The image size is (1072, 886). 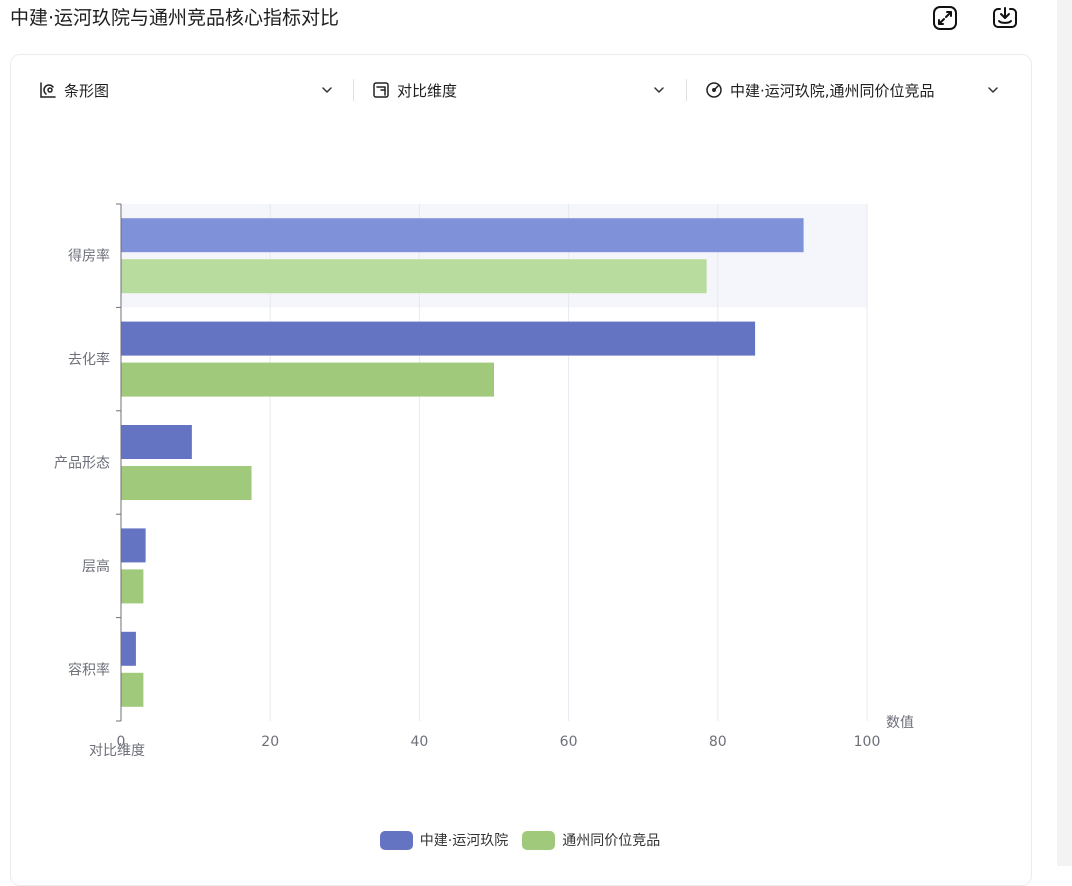 I want to click on chart-type-select: 条形图, so click(x=186, y=90).